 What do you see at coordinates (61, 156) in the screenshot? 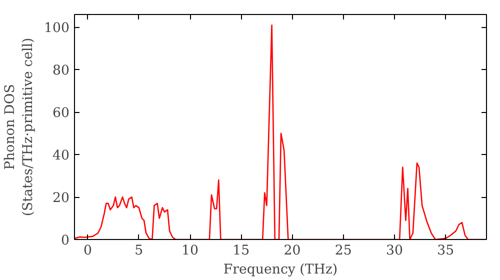
I see `y-tick-label: 40` at bounding box center [61, 156].